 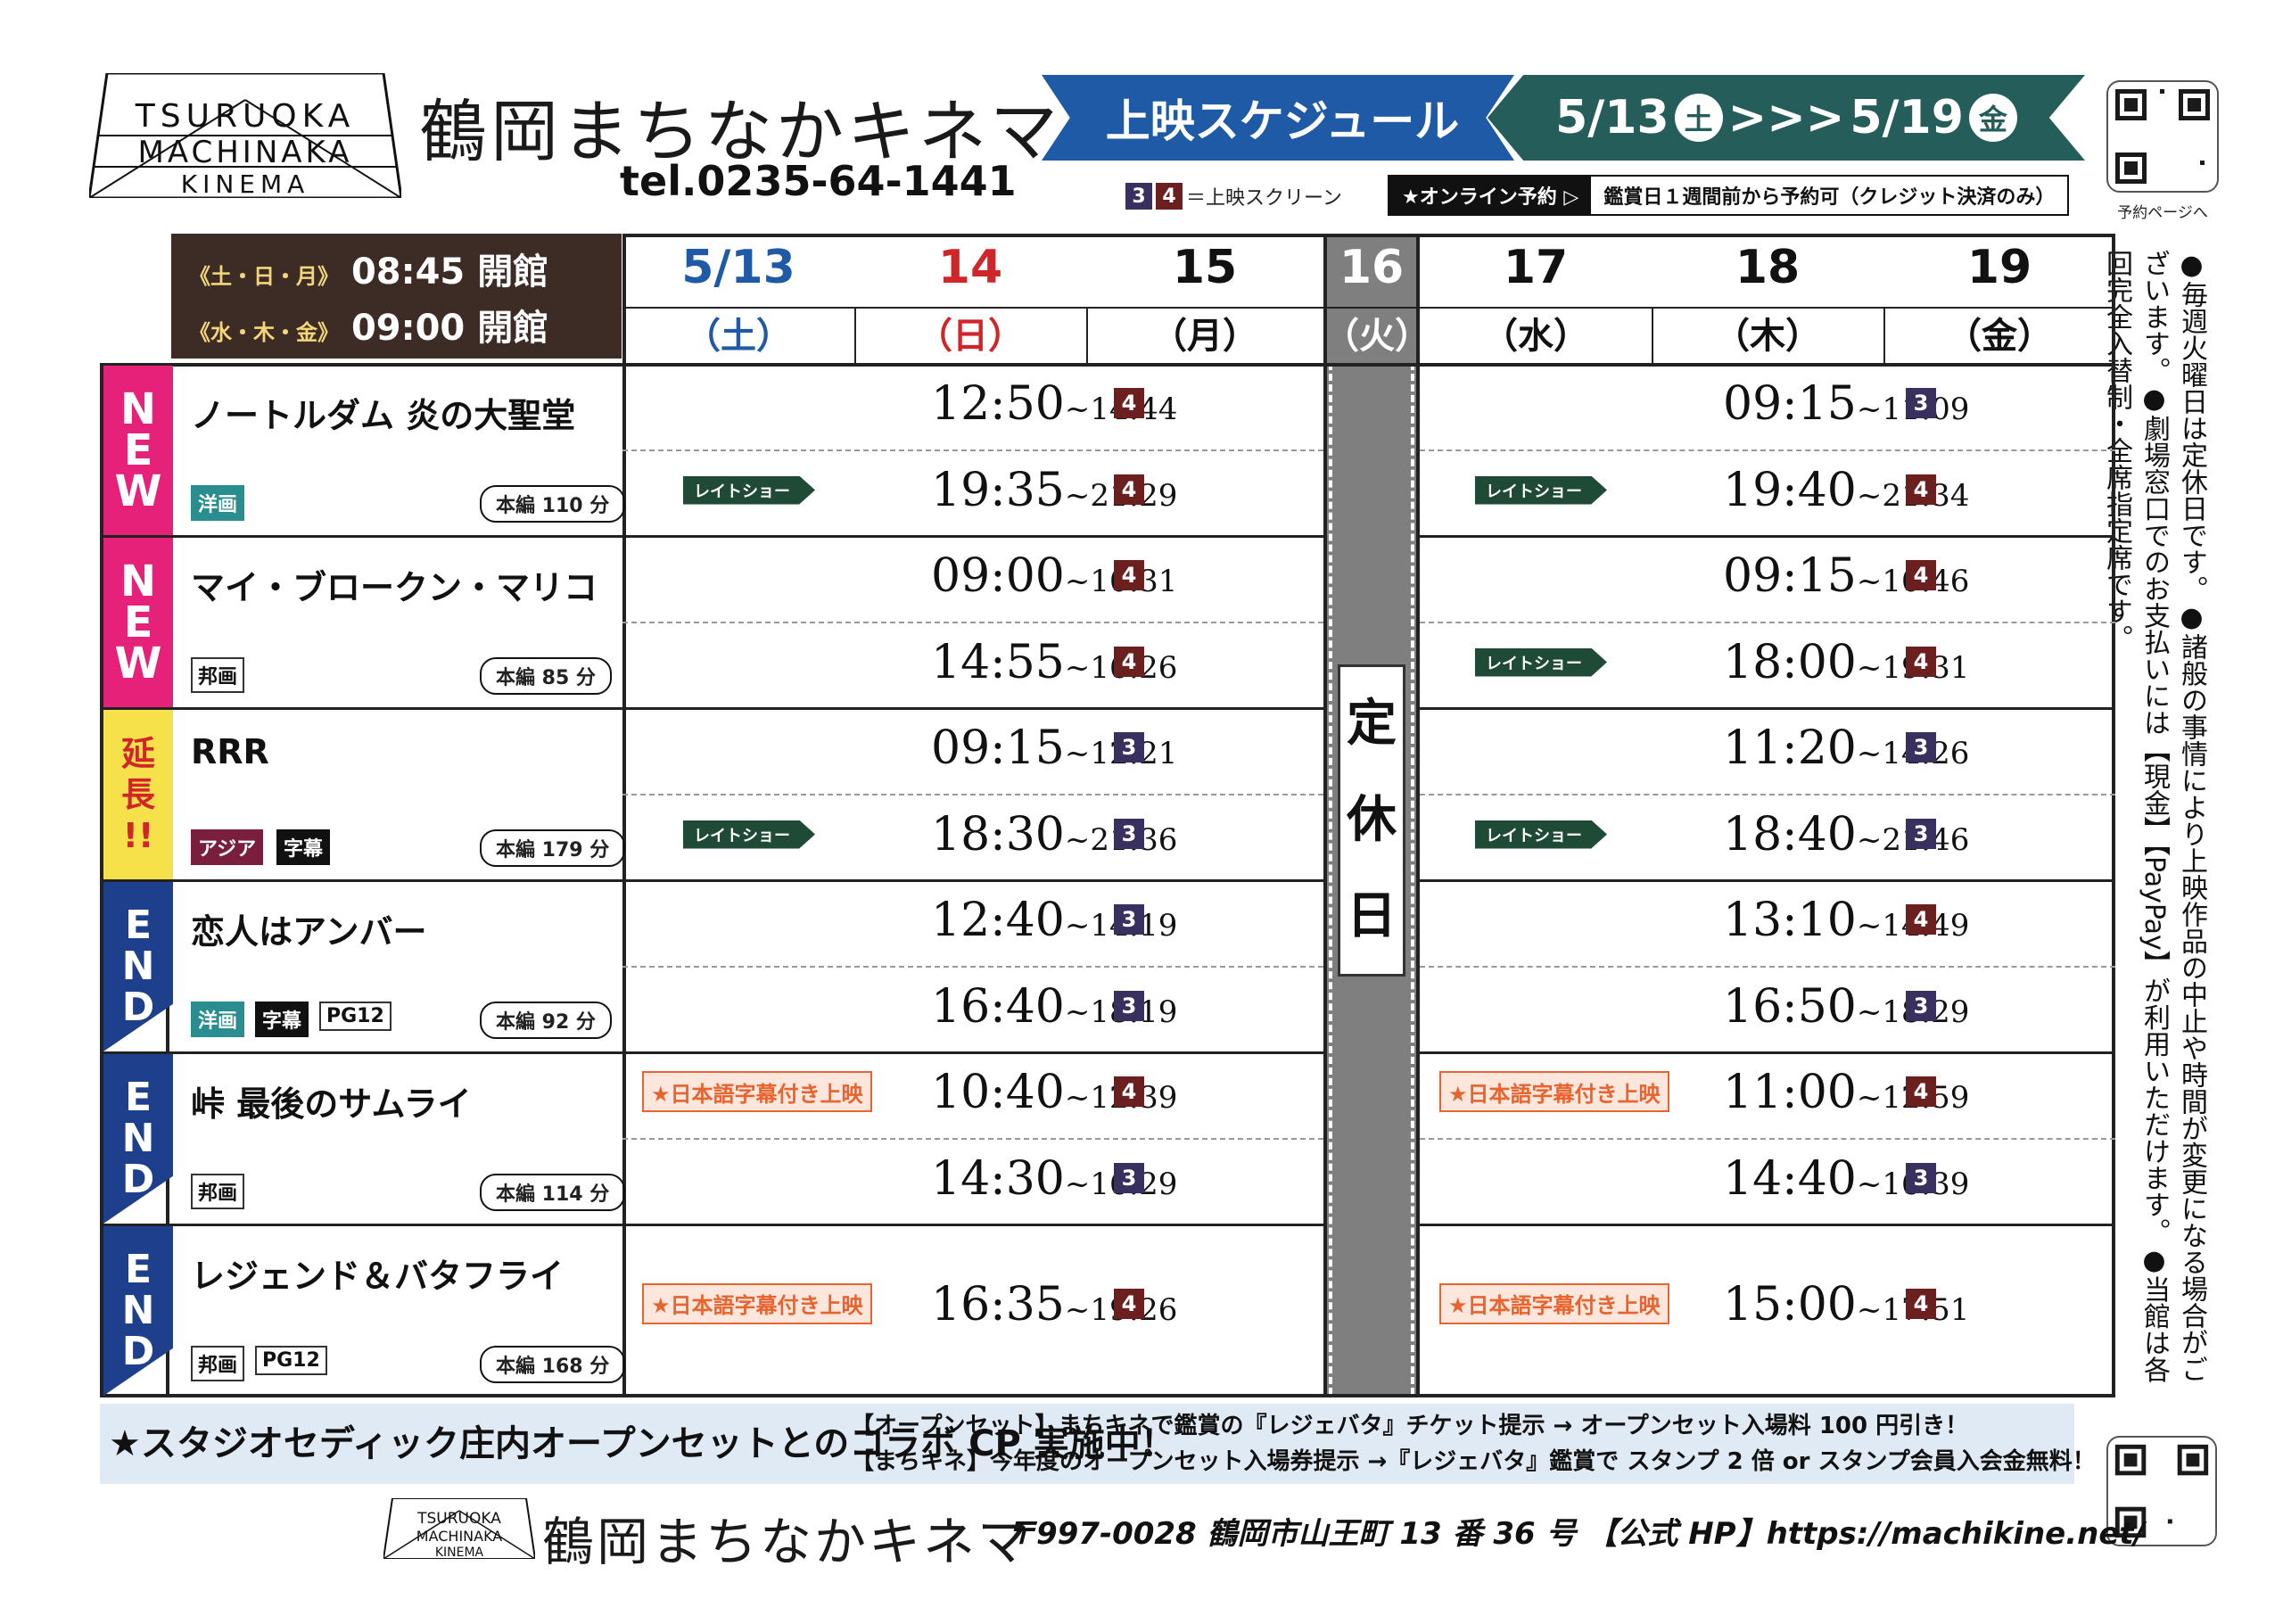 What do you see at coordinates (855, 335) in the screenshot?
I see `day-col-line` at bounding box center [855, 335].